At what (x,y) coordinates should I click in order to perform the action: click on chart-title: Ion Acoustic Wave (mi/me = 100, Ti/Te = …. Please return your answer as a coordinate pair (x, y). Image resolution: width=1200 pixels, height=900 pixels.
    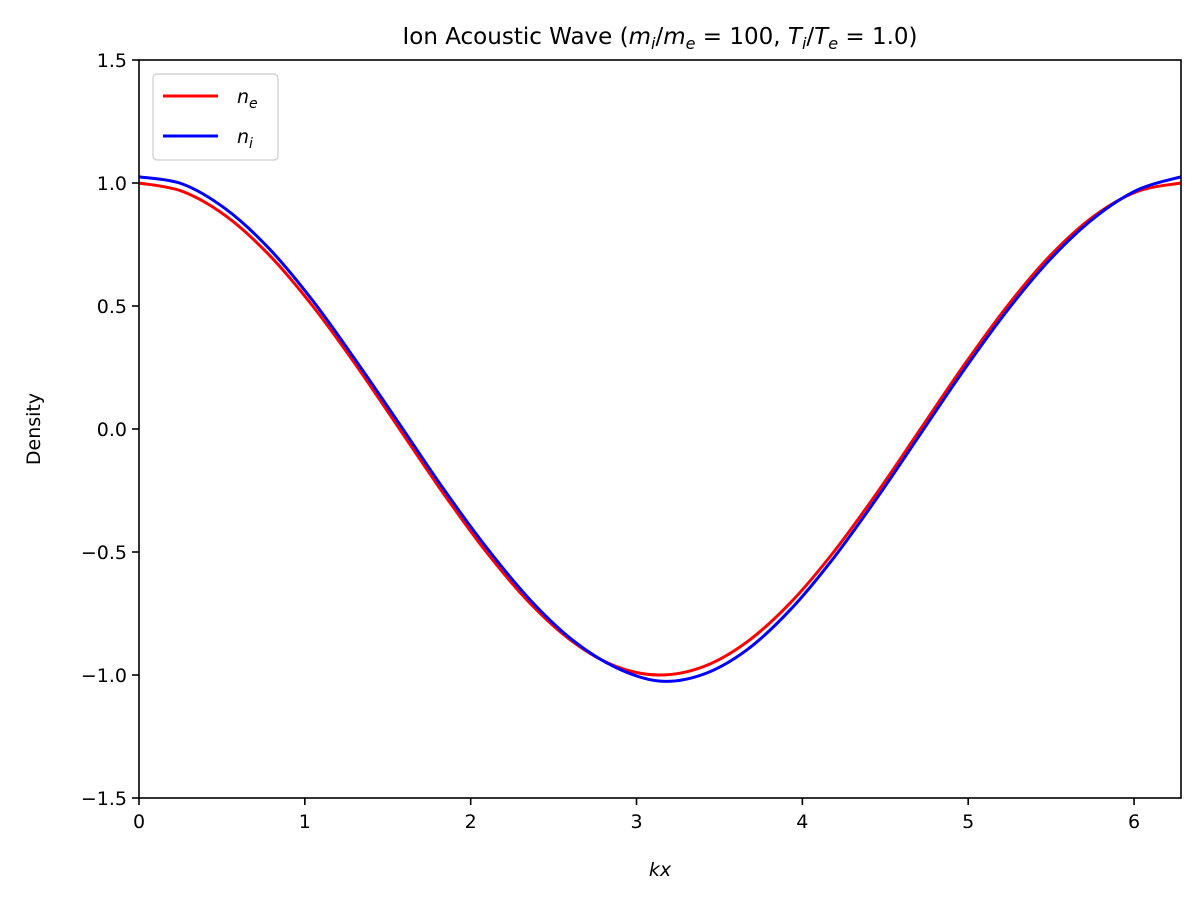
    Looking at the image, I should click on (659, 38).